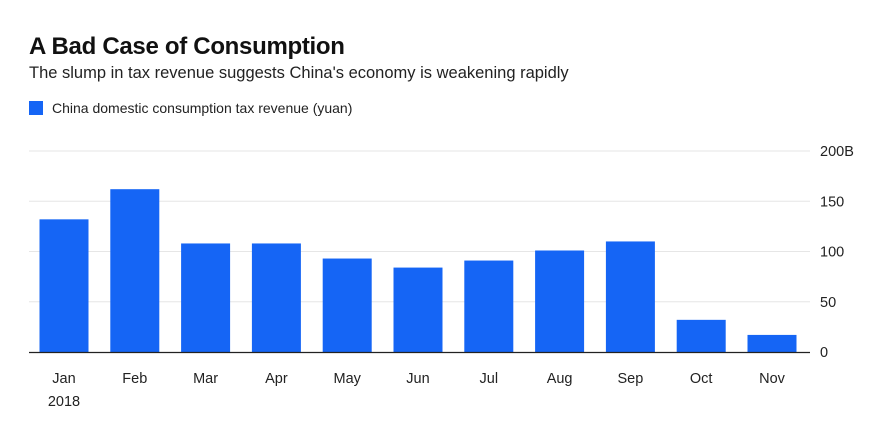  I want to click on y-tick-label: 150, so click(832, 202).